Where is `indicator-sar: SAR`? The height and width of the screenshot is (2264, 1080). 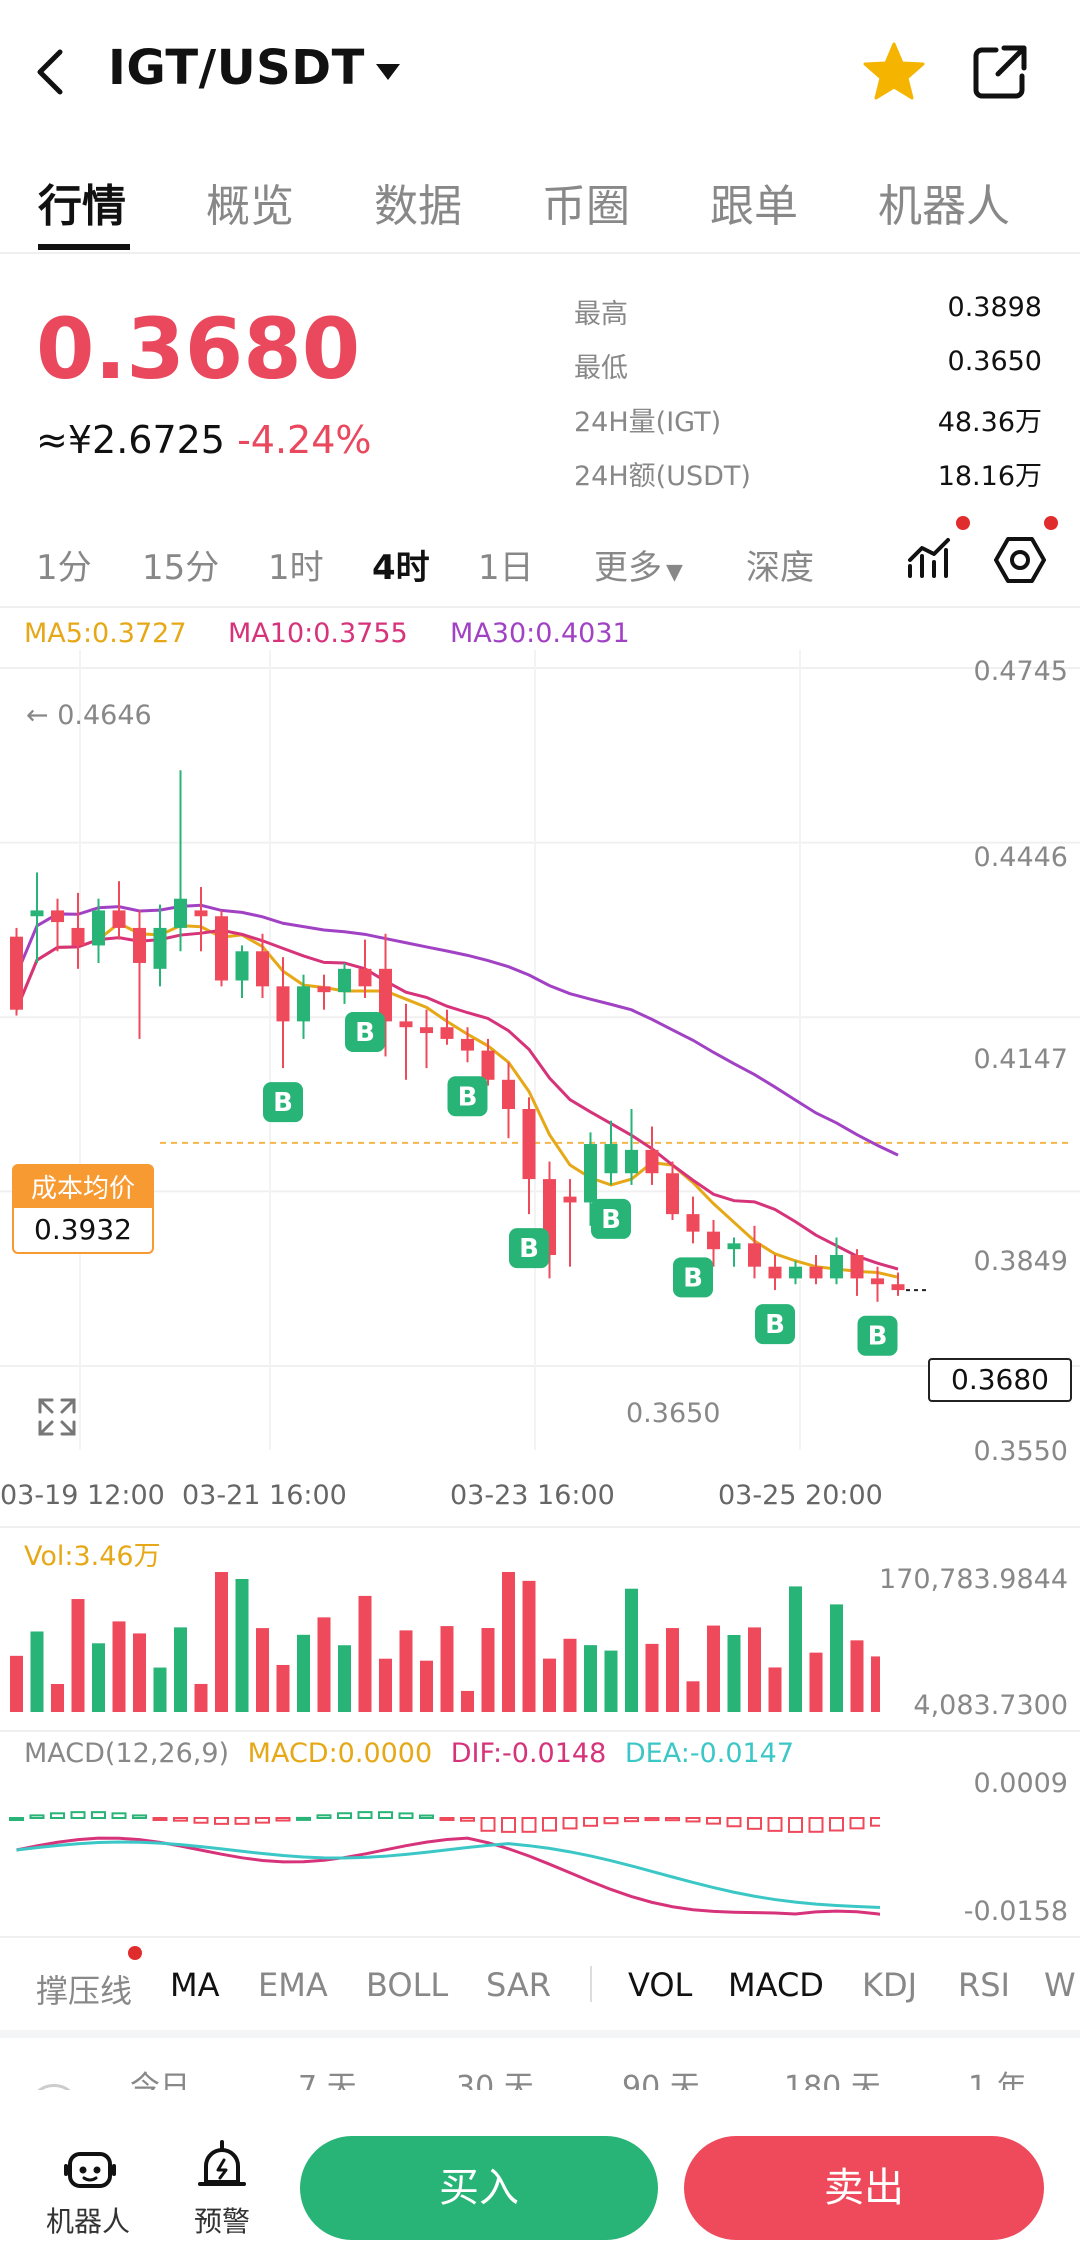 indicator-sar: SAR is located at coordinates (519, 1985).